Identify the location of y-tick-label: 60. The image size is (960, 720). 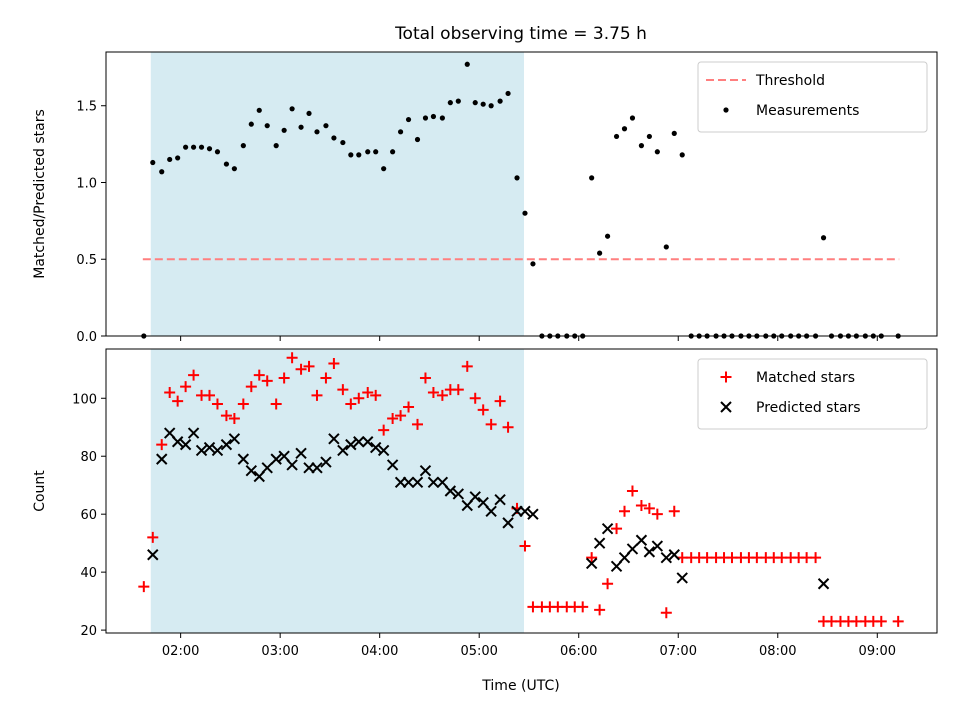
(88, 515).